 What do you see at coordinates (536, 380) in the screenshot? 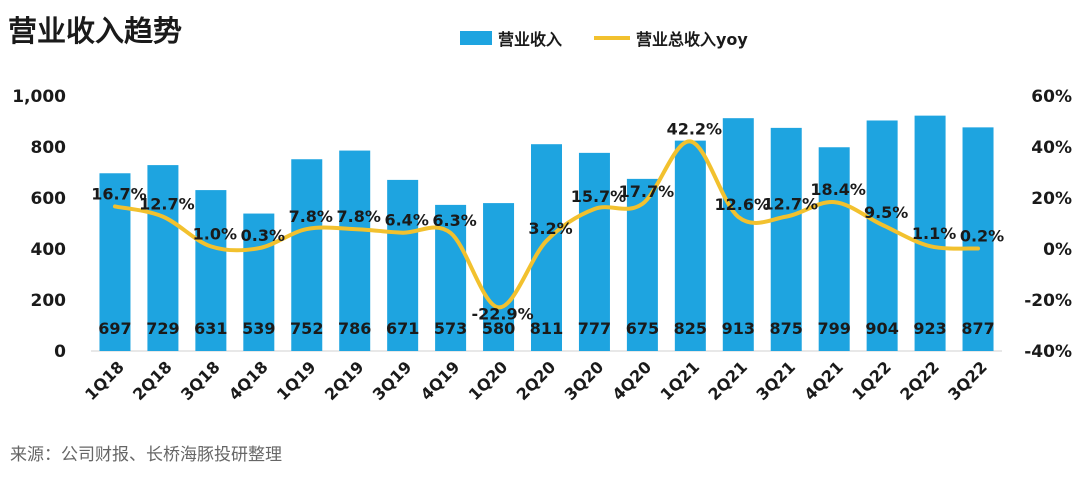
I see `x-category-label: 2Q20` at bounding box center [536, 380].